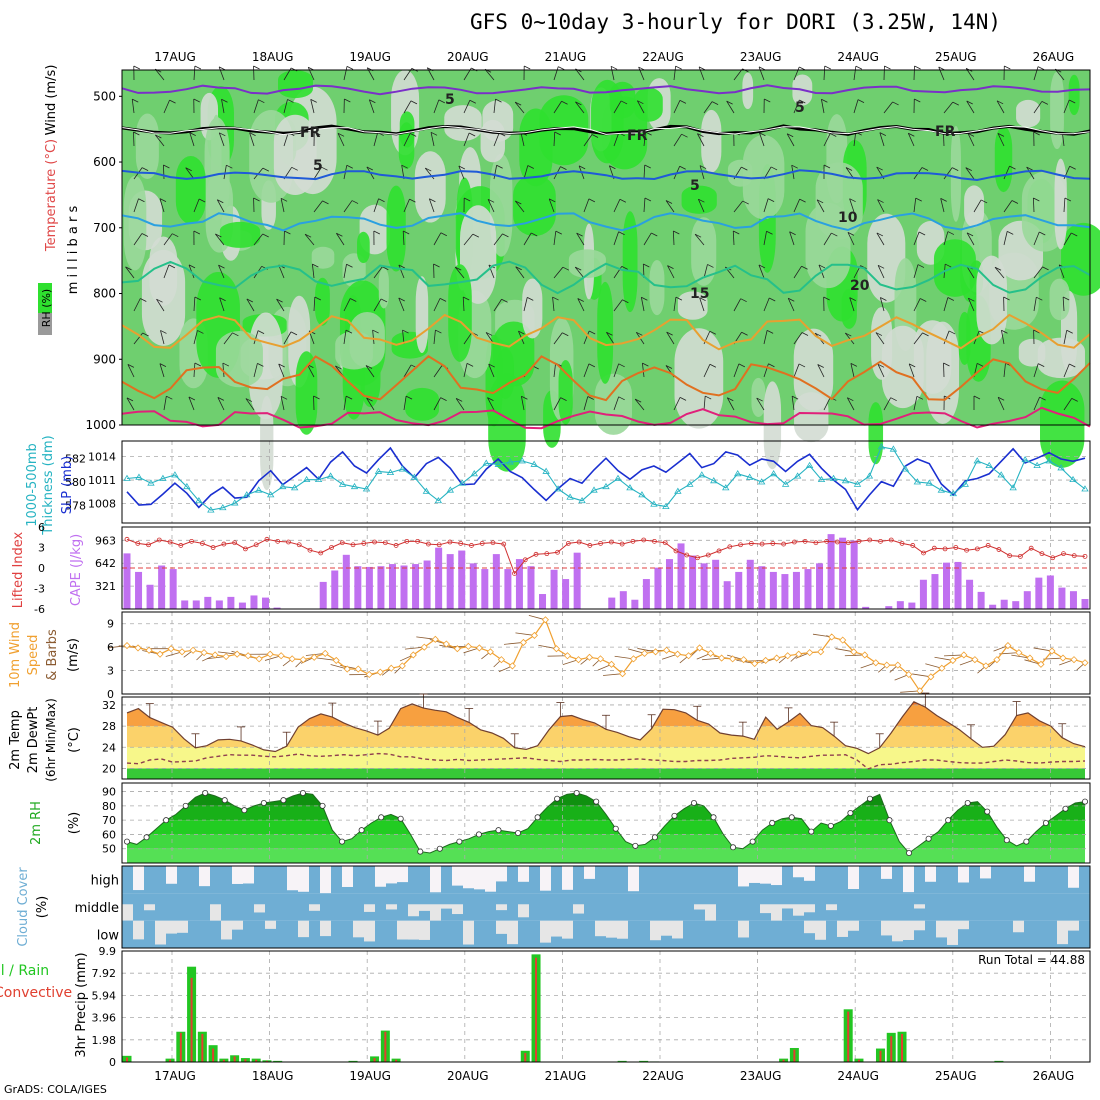  Describe the element at coordinates (450, 100) in the screenshot. I see `contour-label: 5` at that location.